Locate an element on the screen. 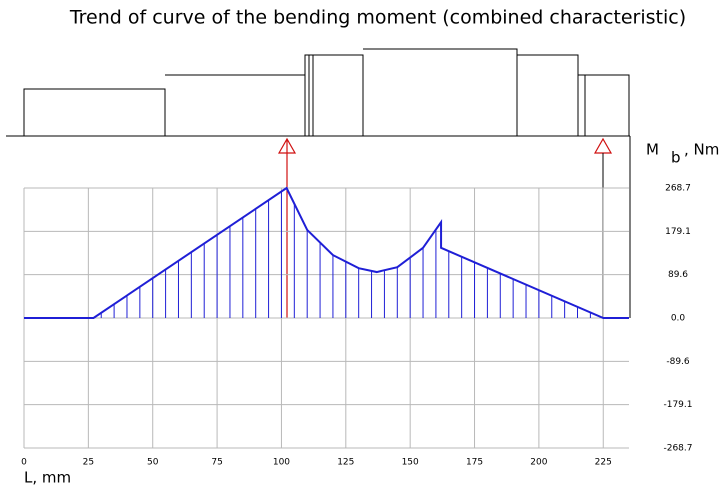  x-tick-label: 125 is located at coordinates (345, 463).